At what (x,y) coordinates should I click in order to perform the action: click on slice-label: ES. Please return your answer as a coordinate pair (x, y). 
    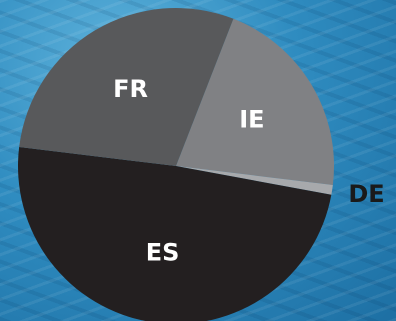
    Looking at the image, I should click on (163, 252).